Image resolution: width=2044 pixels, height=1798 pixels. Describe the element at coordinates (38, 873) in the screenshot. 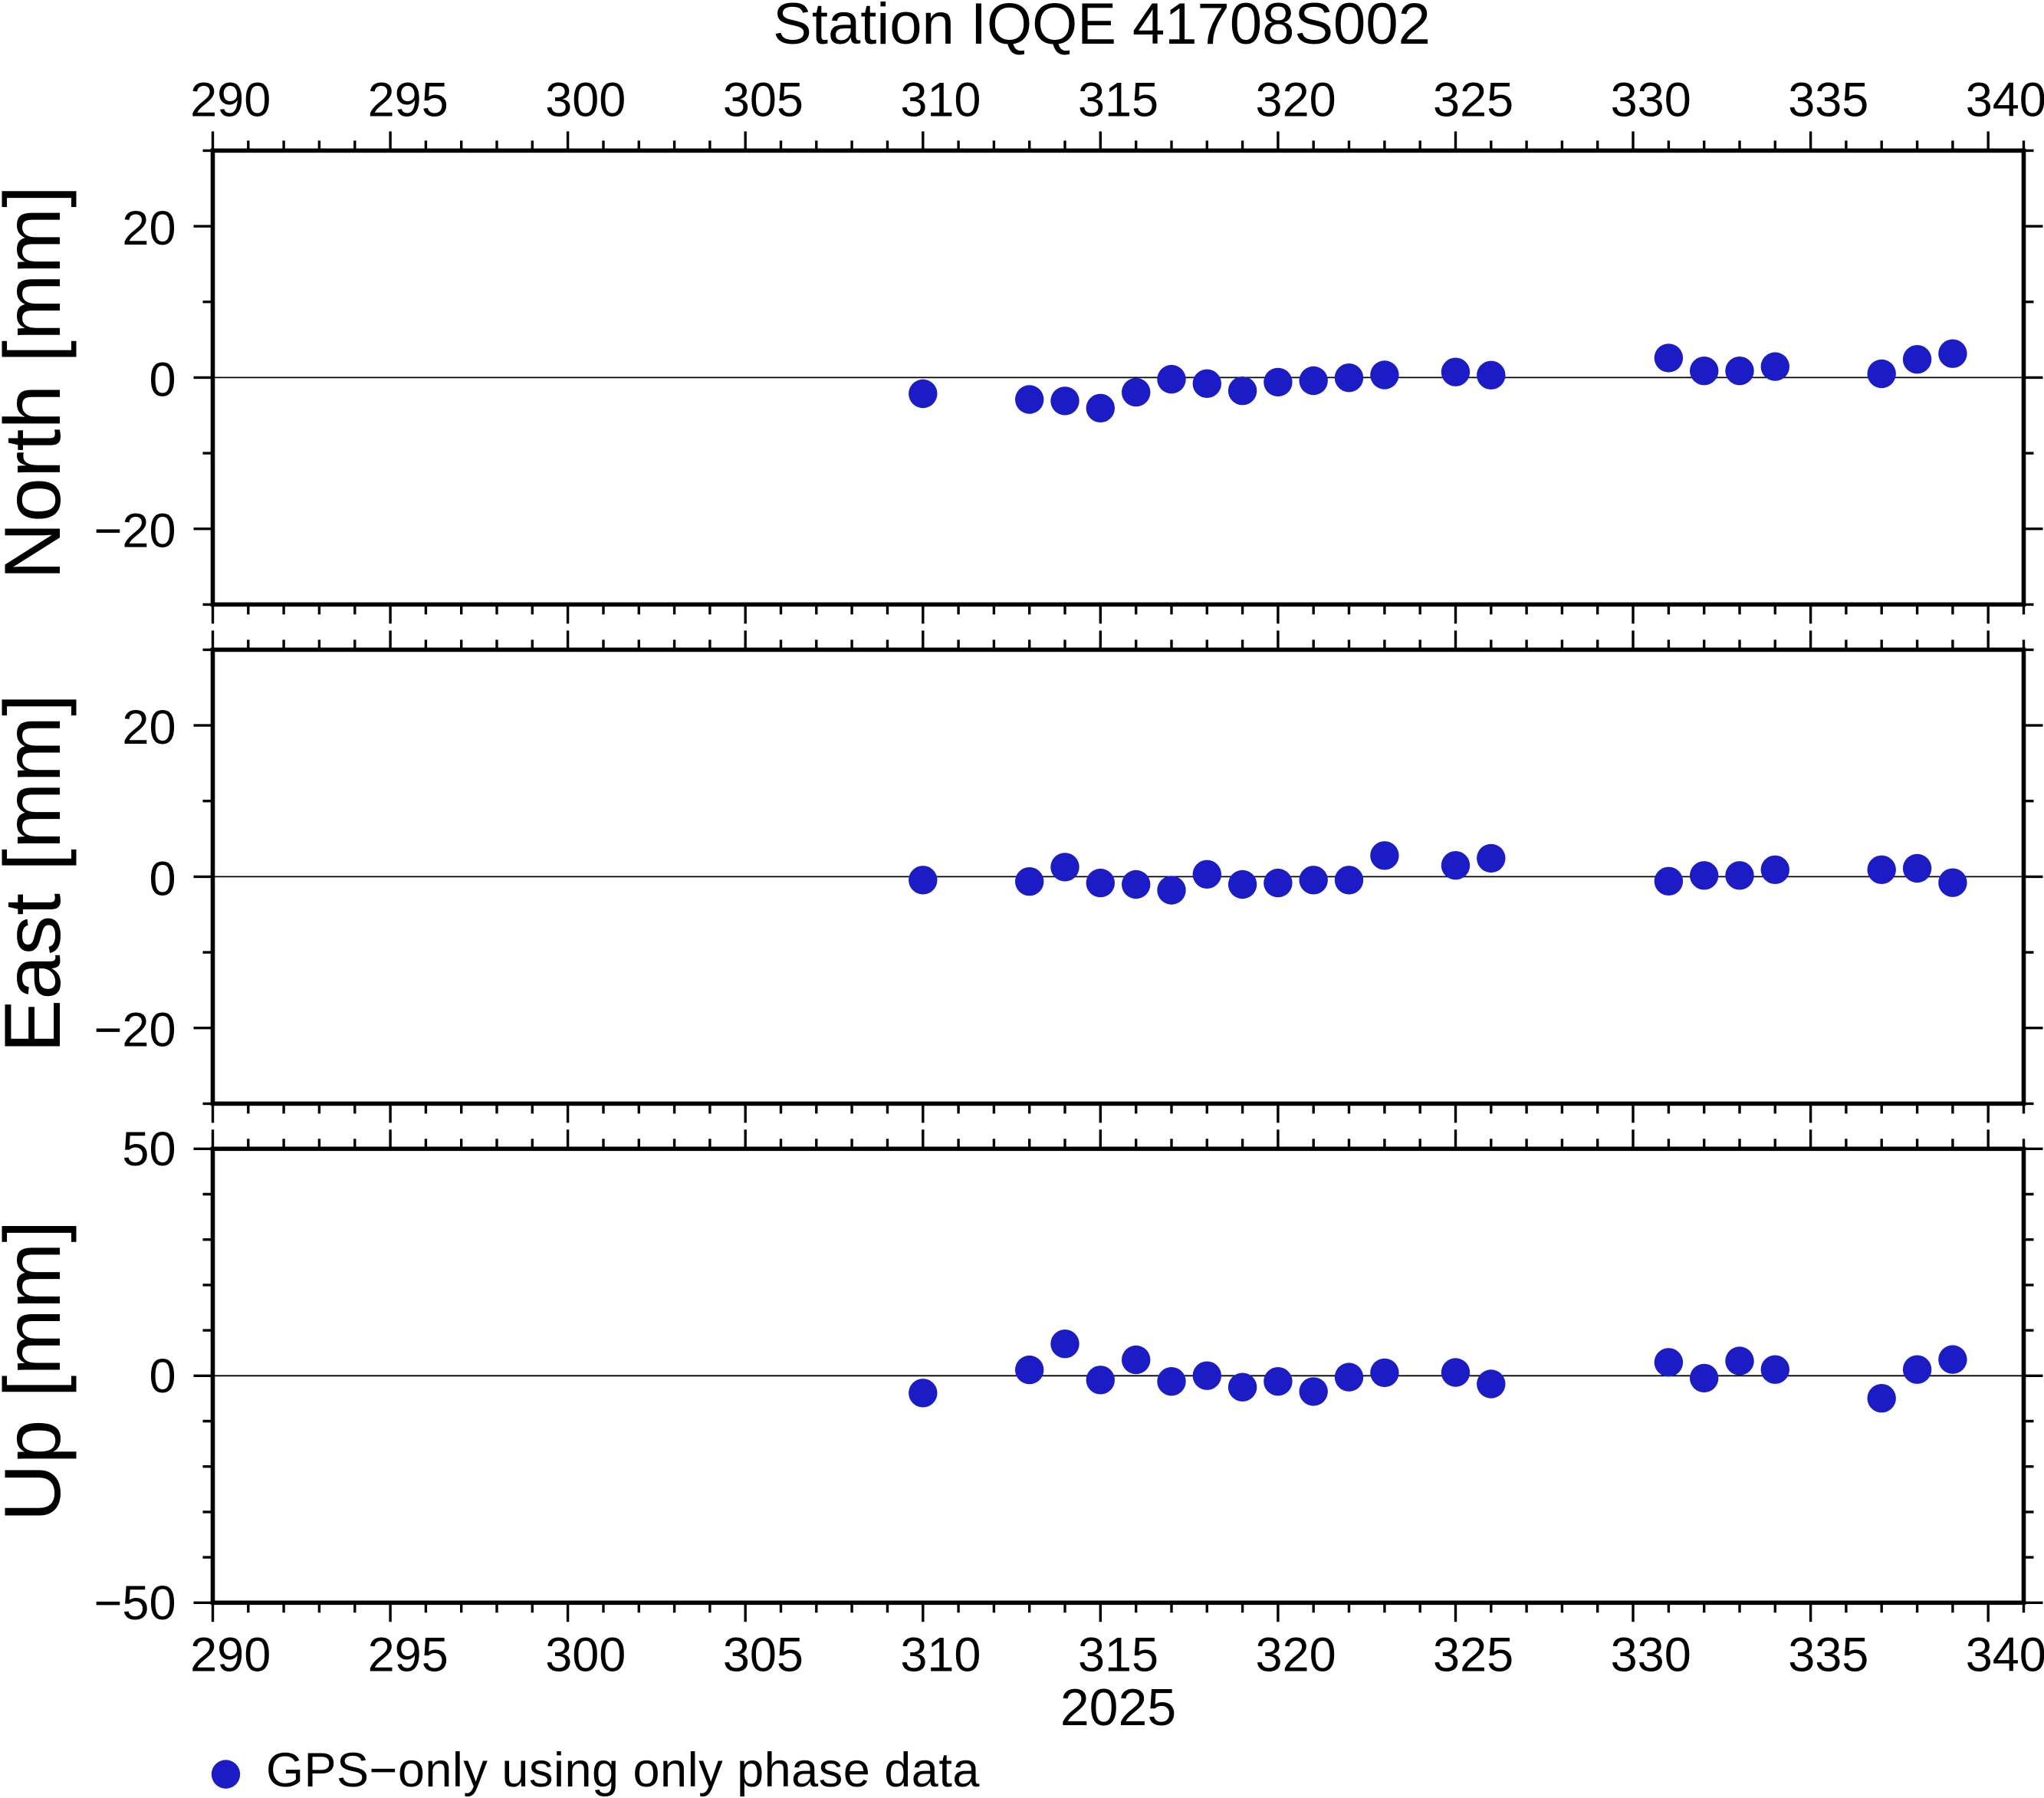

I see `svg-text: East [mm]` at that location.